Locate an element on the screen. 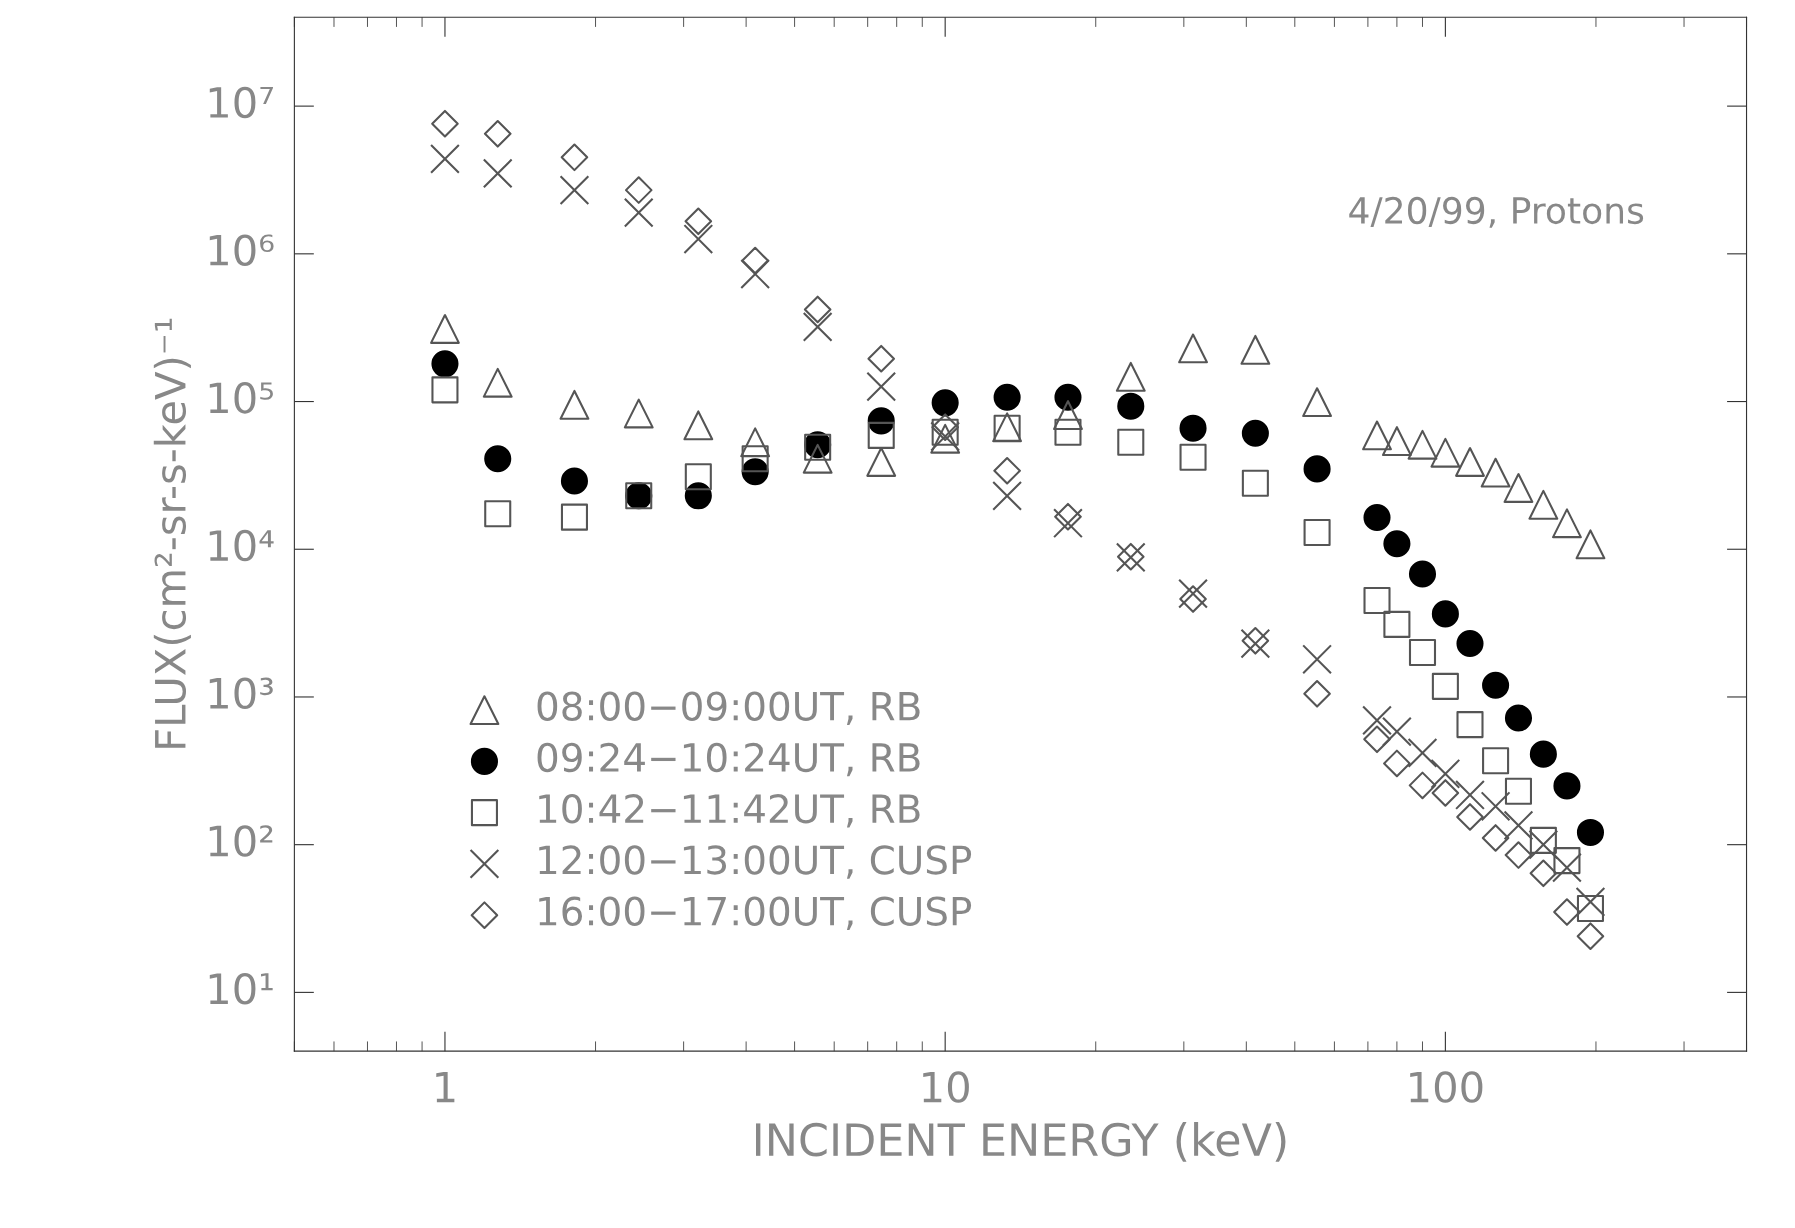 The image size is (1795, 1228). y-tick-label: 10² is located at coordinates (241, 841).